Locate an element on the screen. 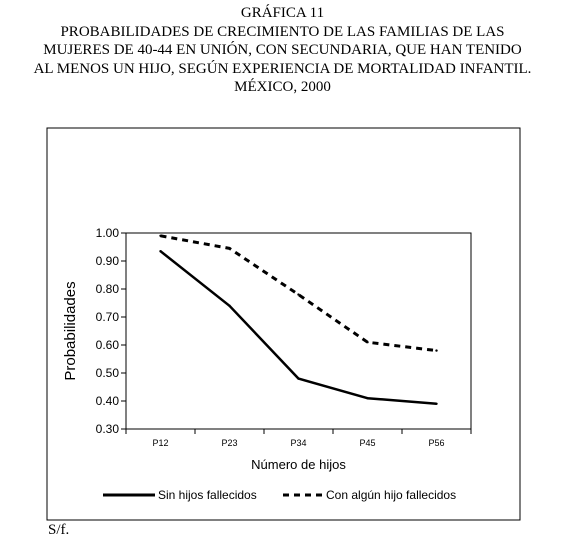 Image resolution: width=565 pixels, height=542 pixels. x-tick-label-p56: P56 is located at coordinates (436, 443).